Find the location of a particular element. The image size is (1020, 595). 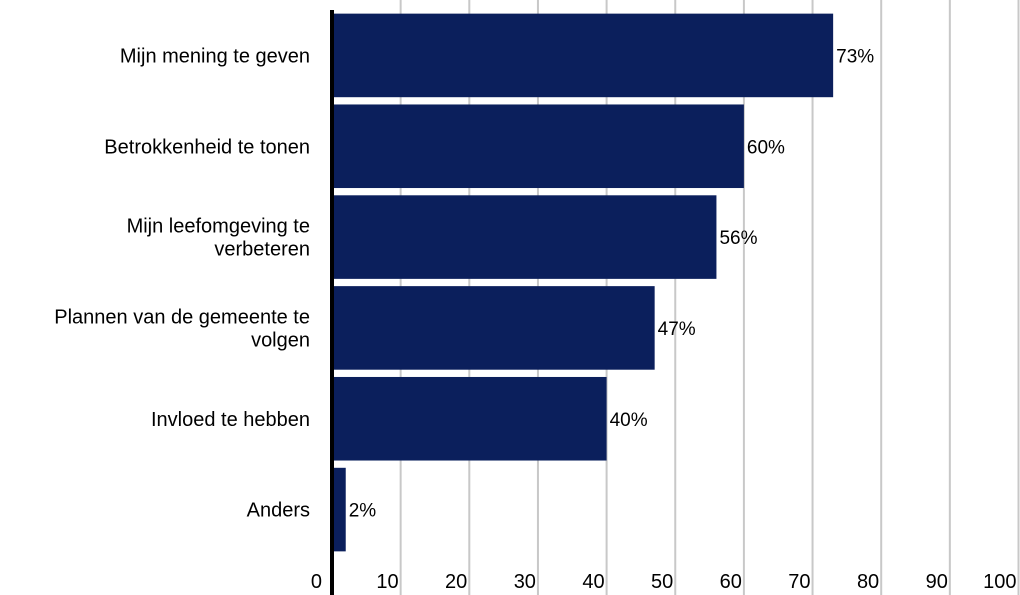

x-tick-label: 0 is located at coordinates (316, 582).